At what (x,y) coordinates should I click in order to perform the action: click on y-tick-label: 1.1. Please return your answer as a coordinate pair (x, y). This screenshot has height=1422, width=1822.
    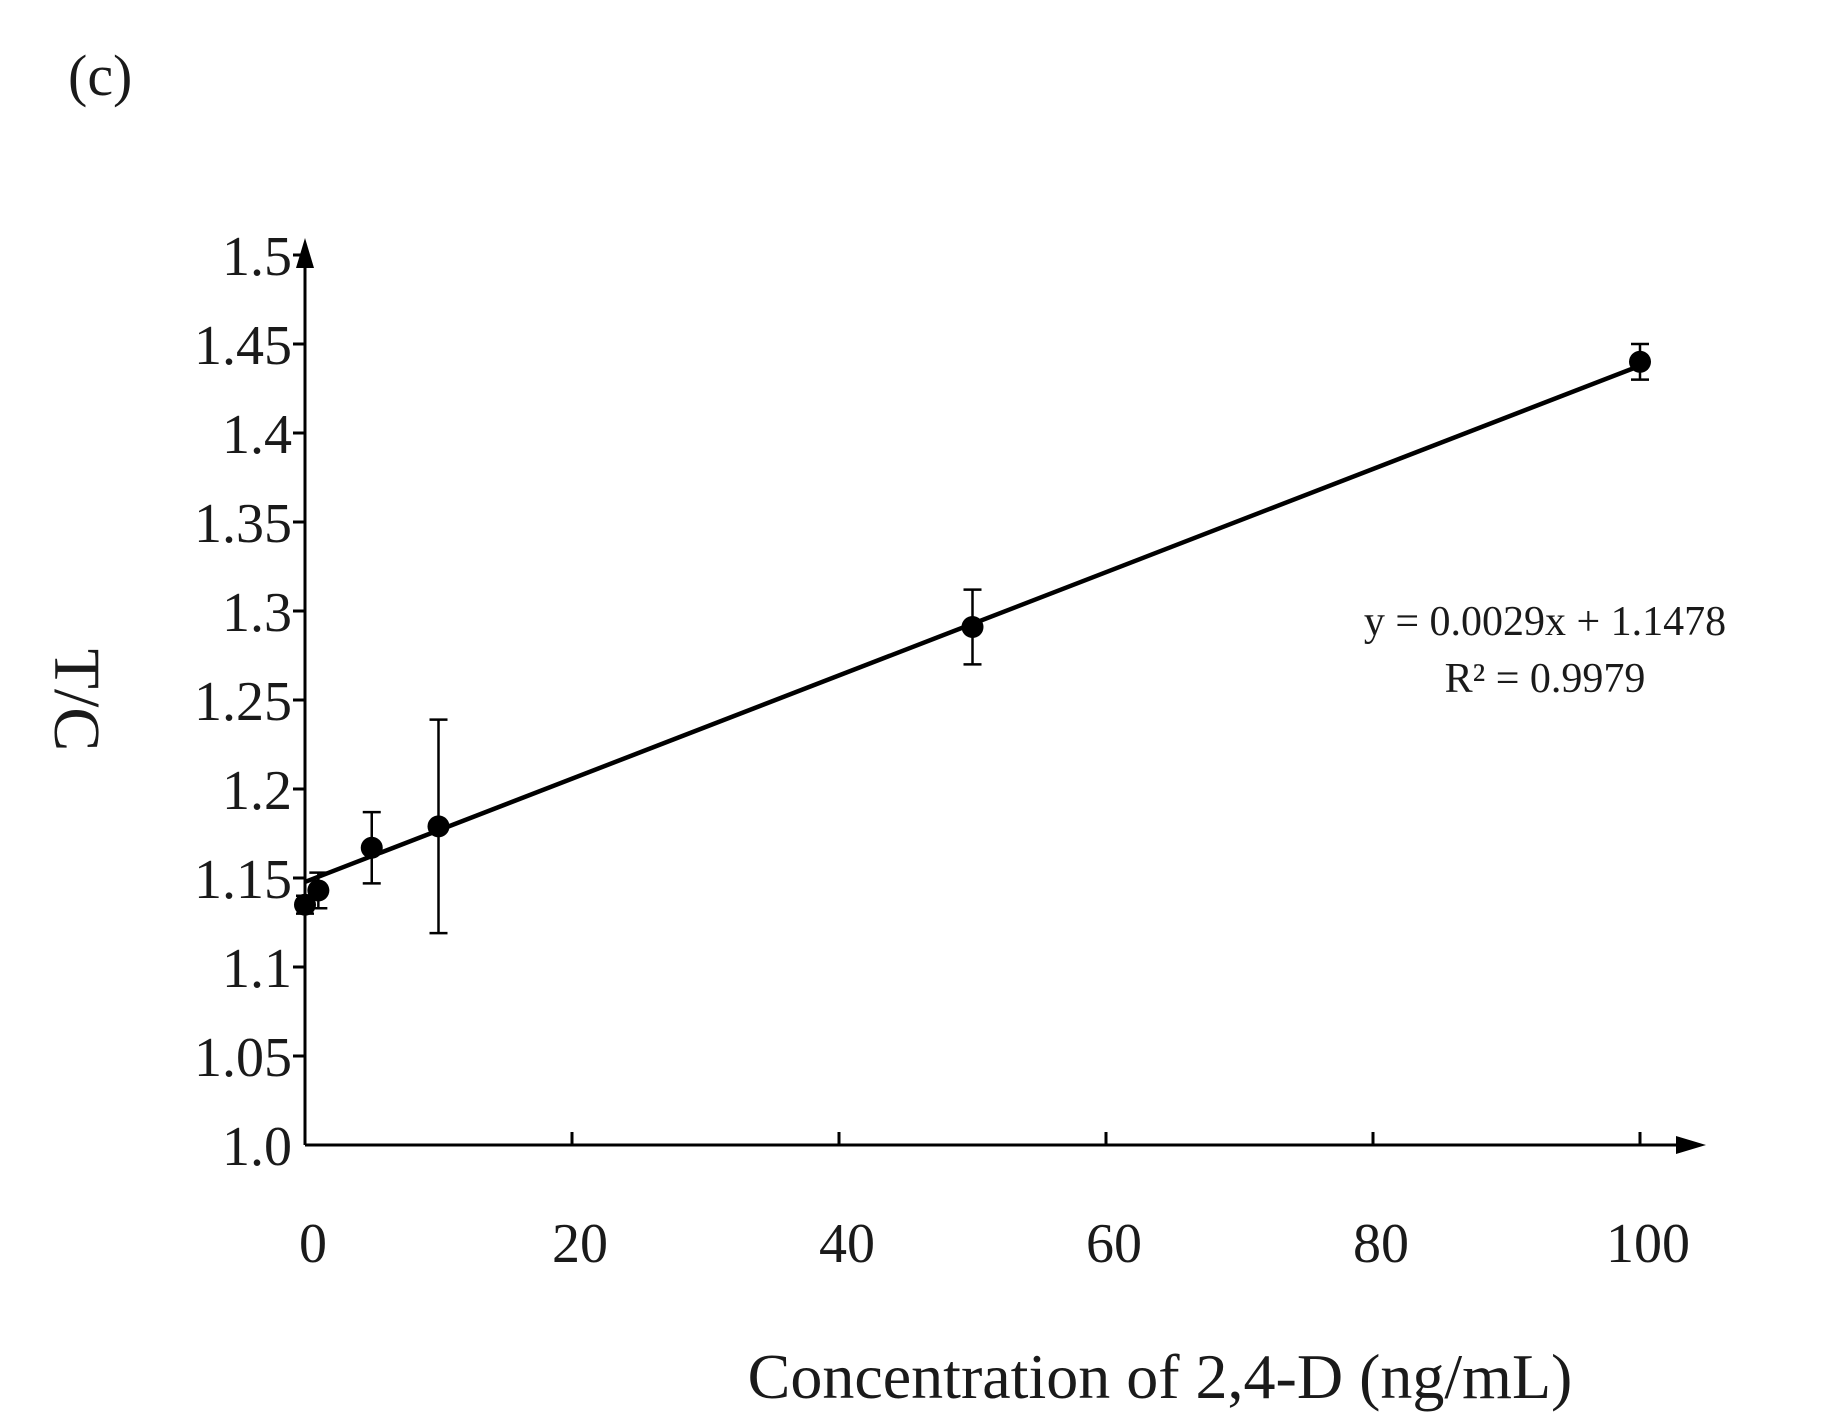
    Looking at the image, I should click on (257, 969).